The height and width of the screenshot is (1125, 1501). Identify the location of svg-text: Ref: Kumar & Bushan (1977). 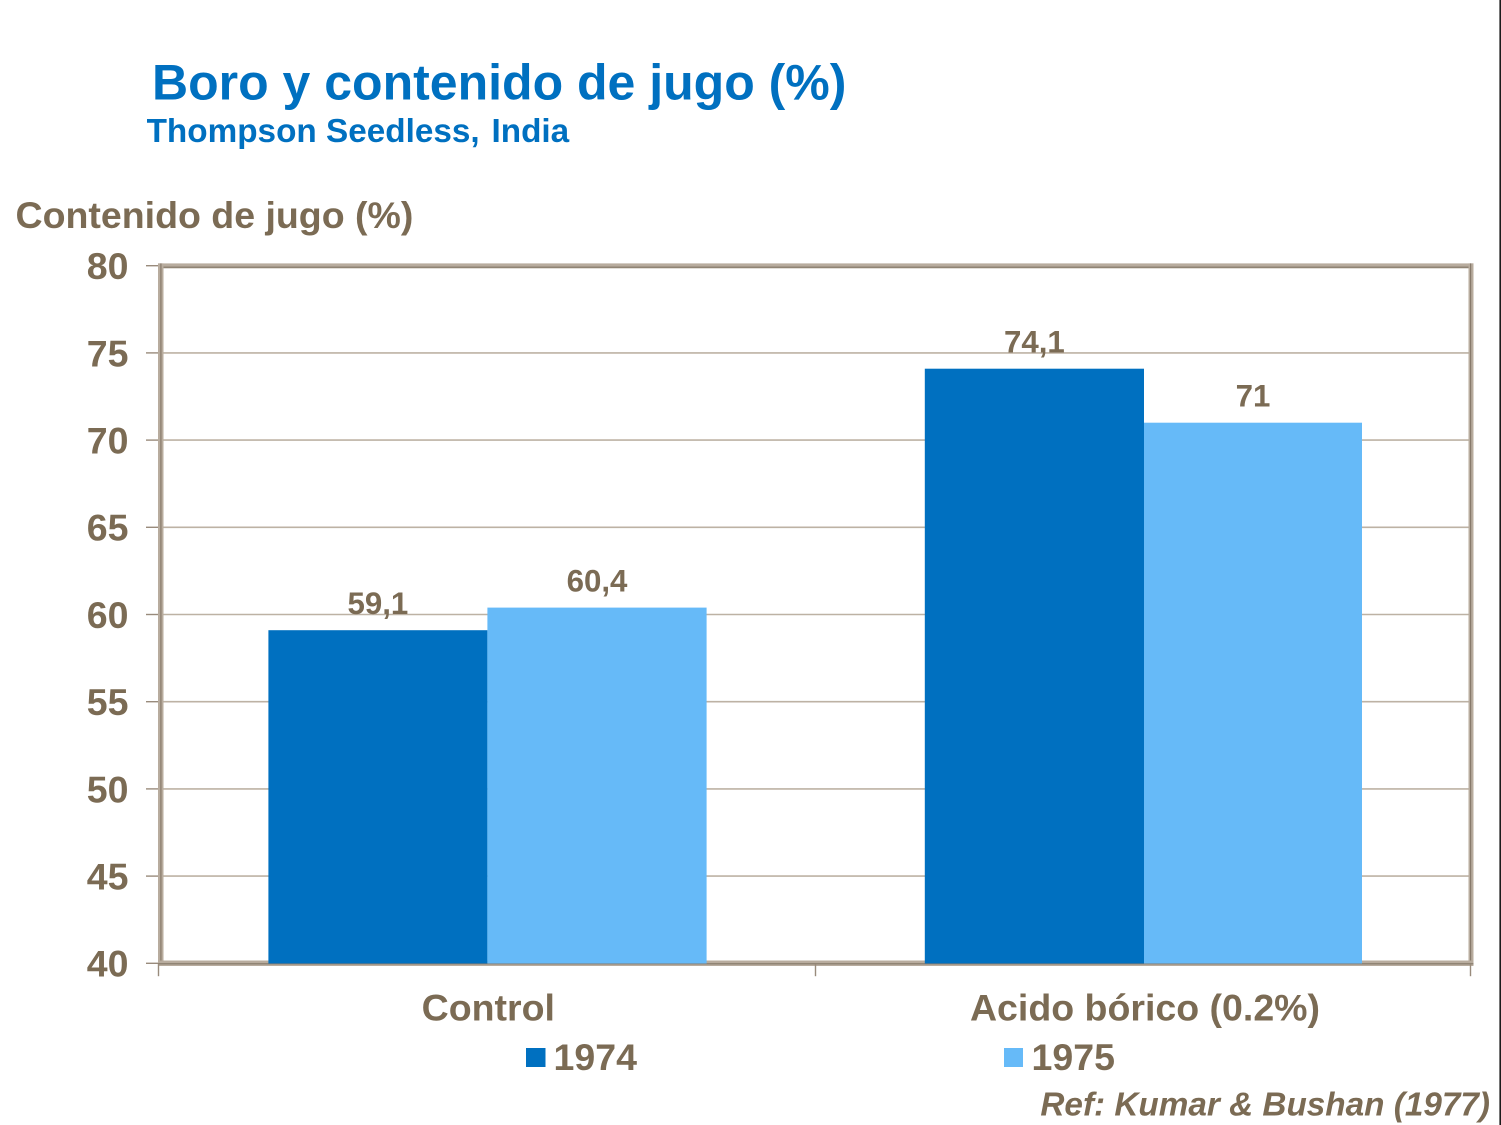
(1265, 1105).